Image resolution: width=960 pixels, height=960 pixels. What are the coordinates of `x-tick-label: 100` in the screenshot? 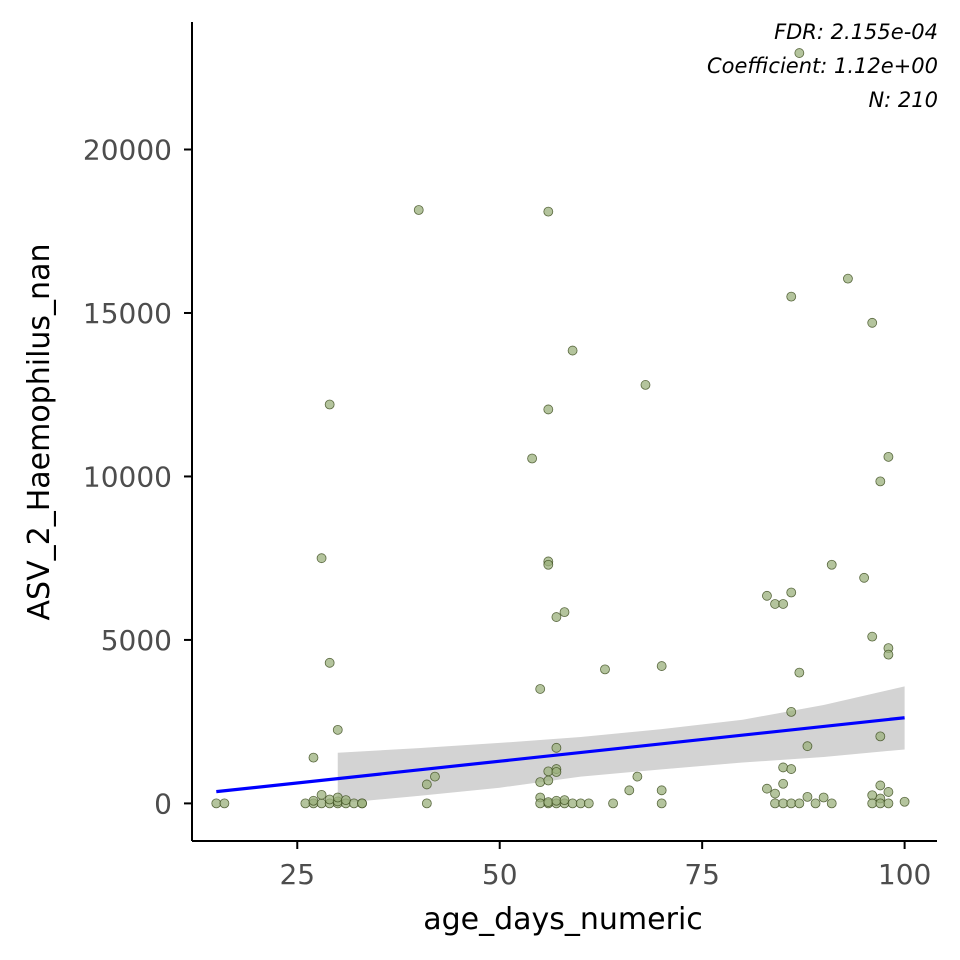 It's located at (904, 874).